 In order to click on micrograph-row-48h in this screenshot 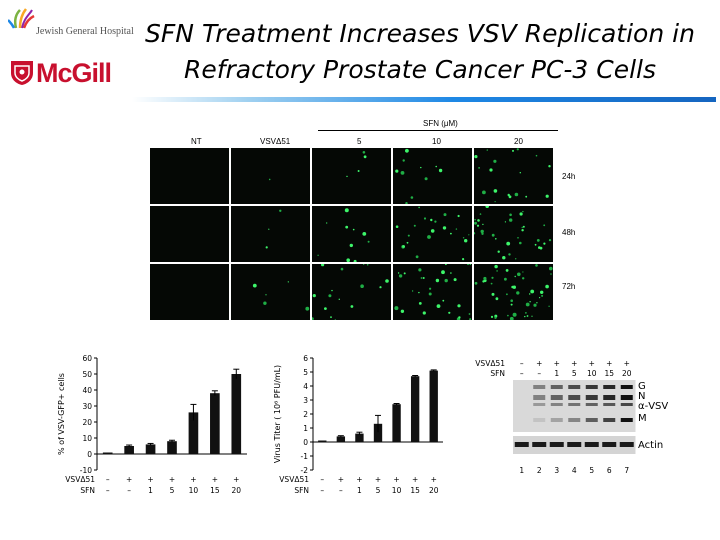, I will do `click(351, 234)`.